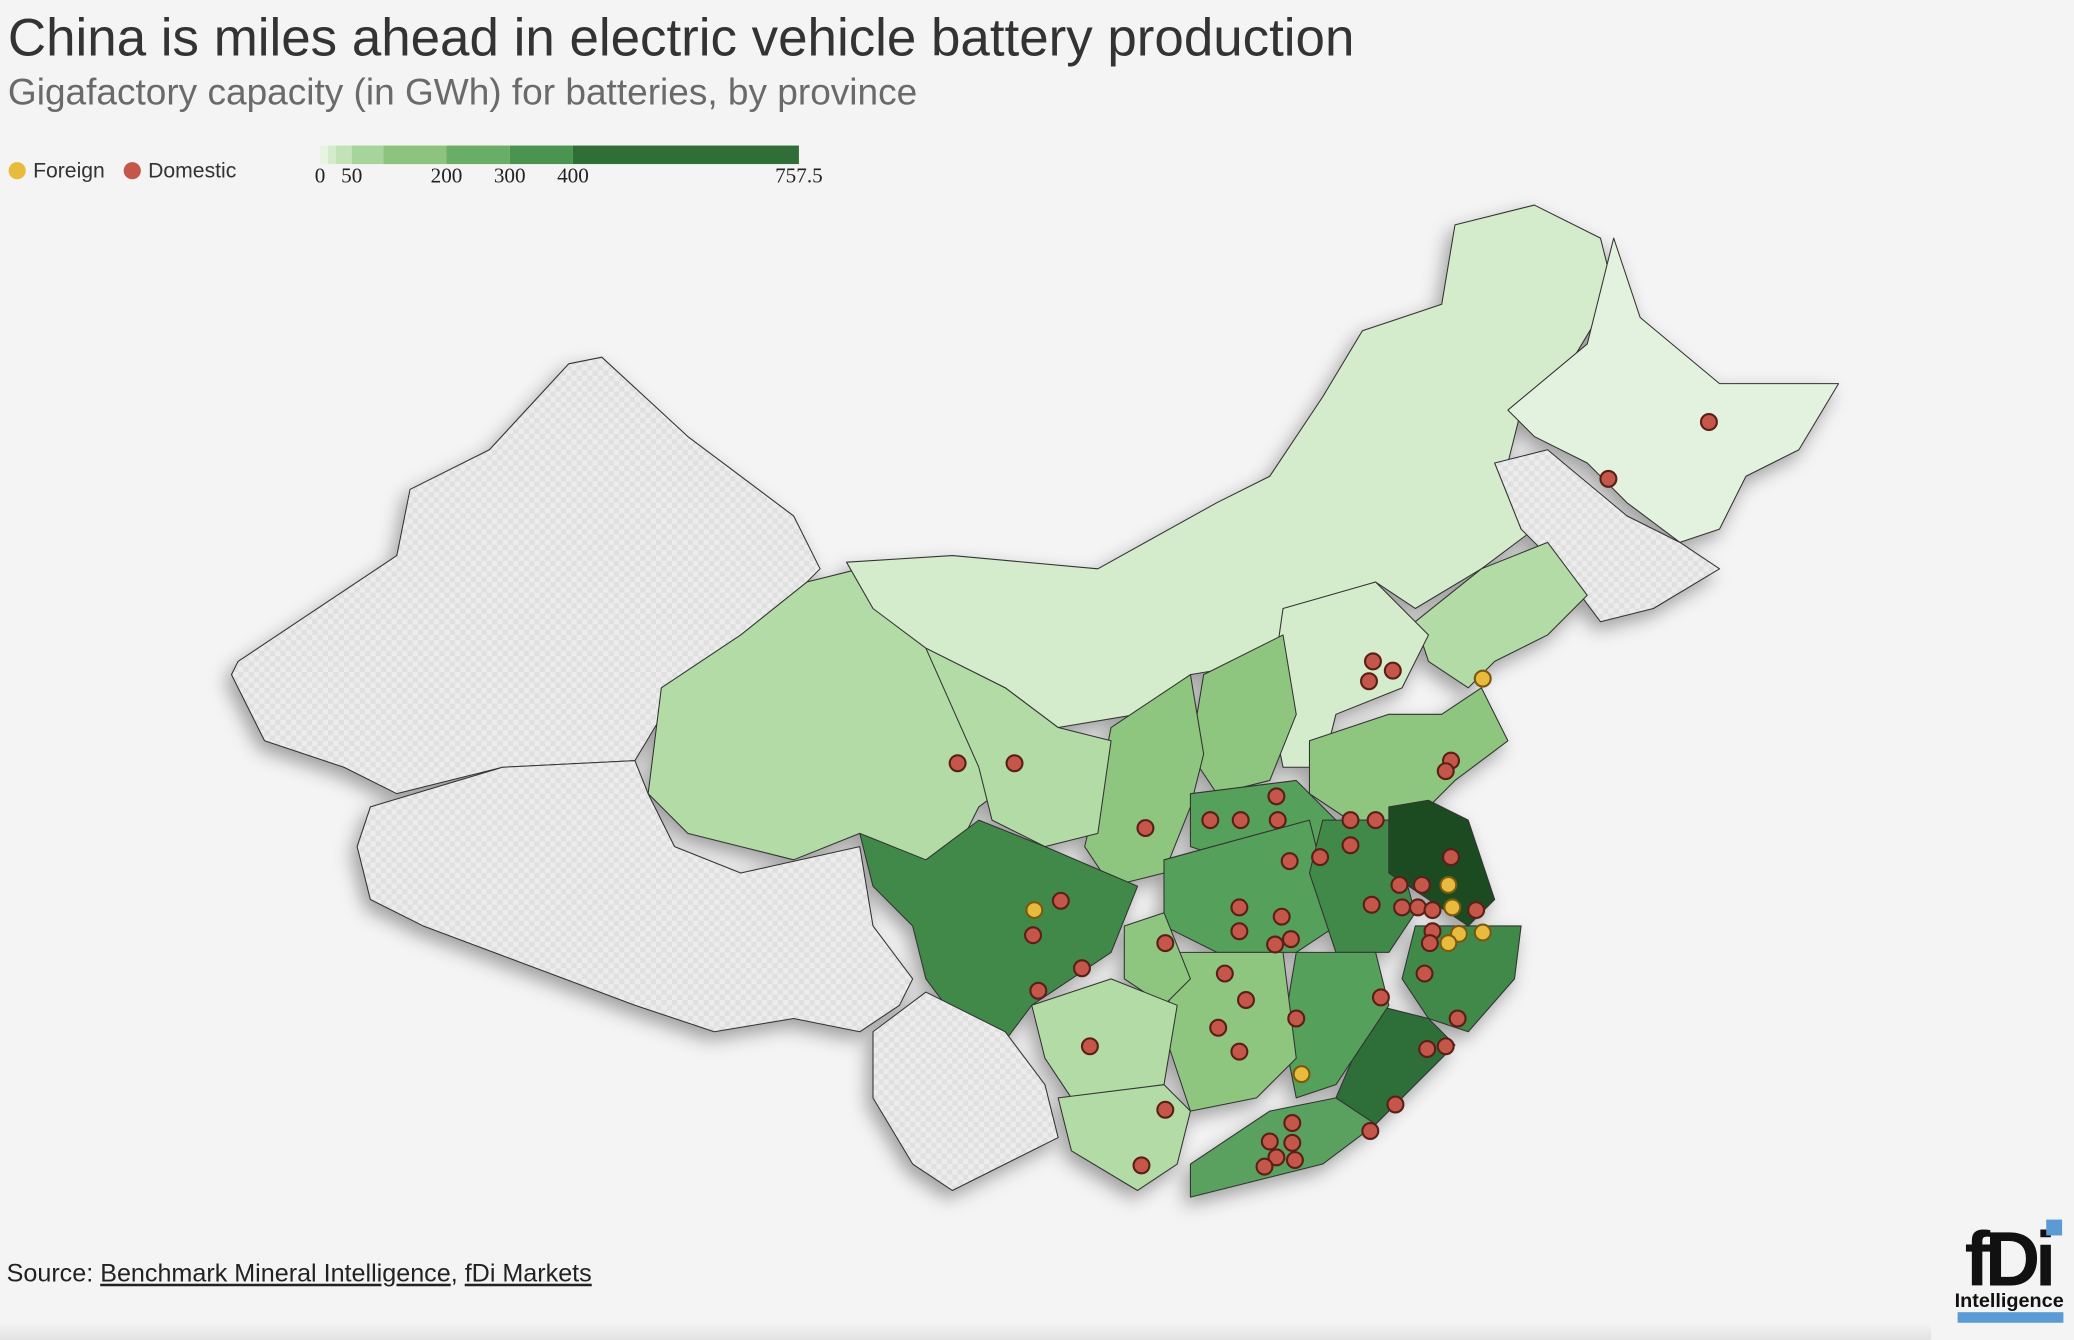  I want to click on scale-tick-label: 757.5, so click(799, 176).